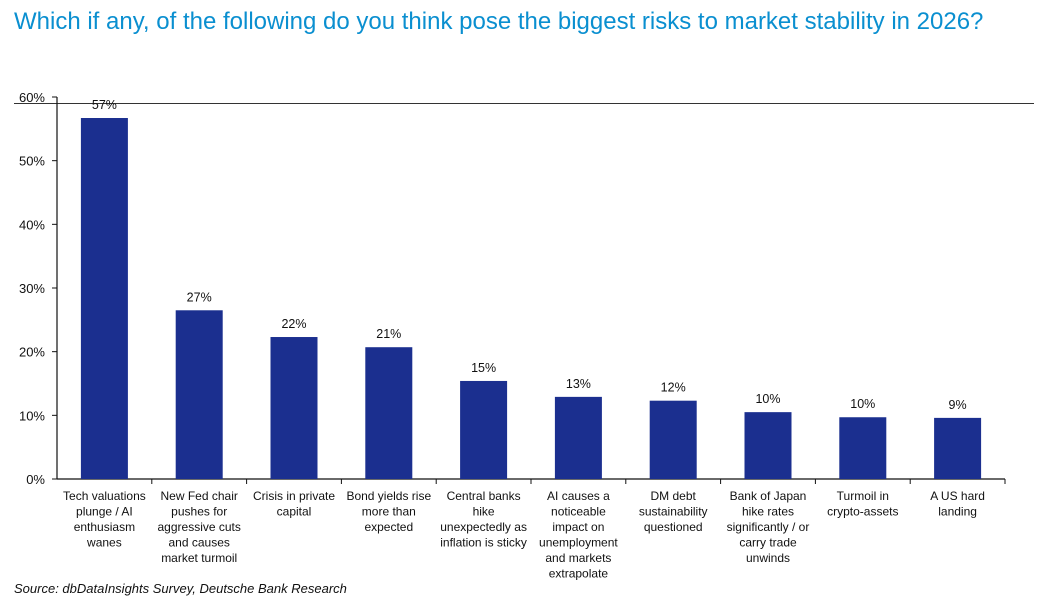 The image size is (1049, 600). I want to click on y-tick-label: 40%, so click(32, 224).